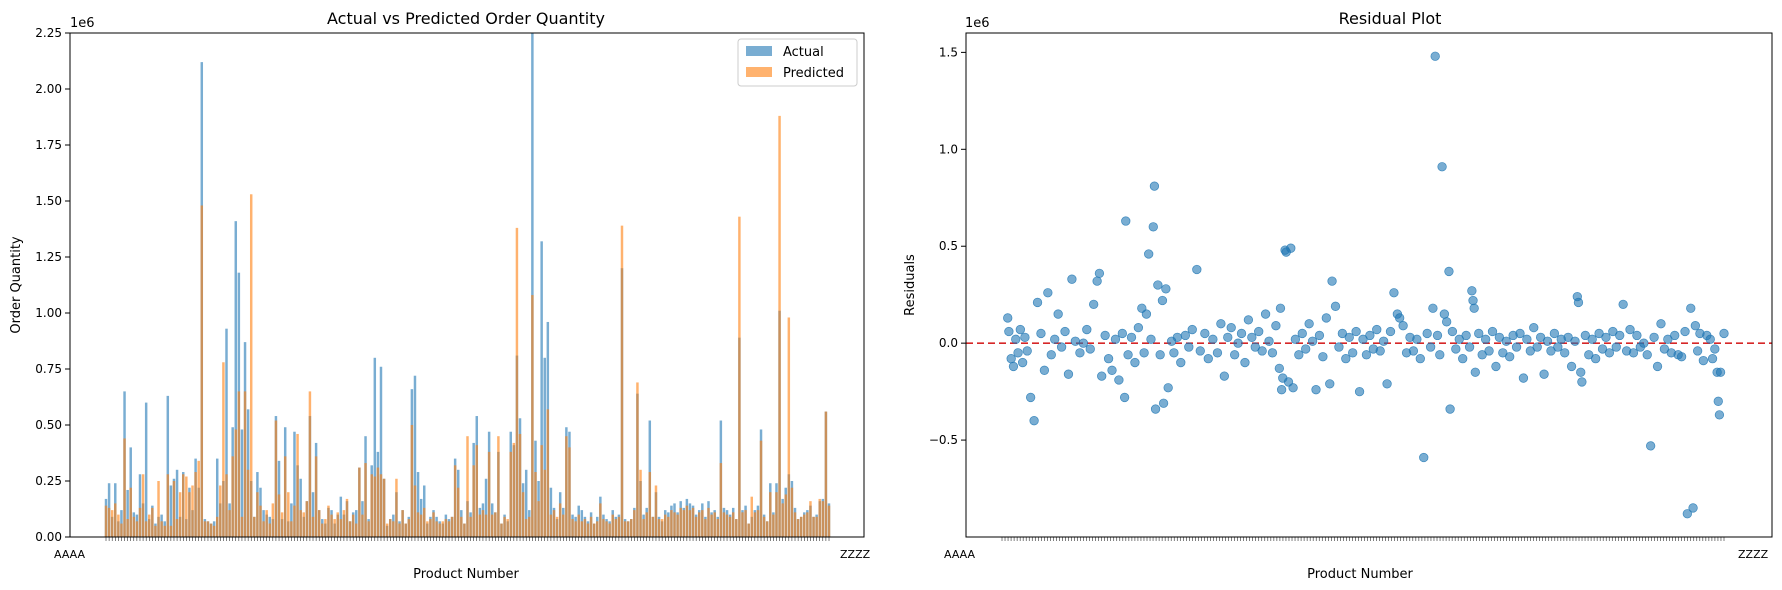 This screenshot has height=590, width=1782. I want to click on scatter-chart-offset-label: 1e6, so click(977, 23).